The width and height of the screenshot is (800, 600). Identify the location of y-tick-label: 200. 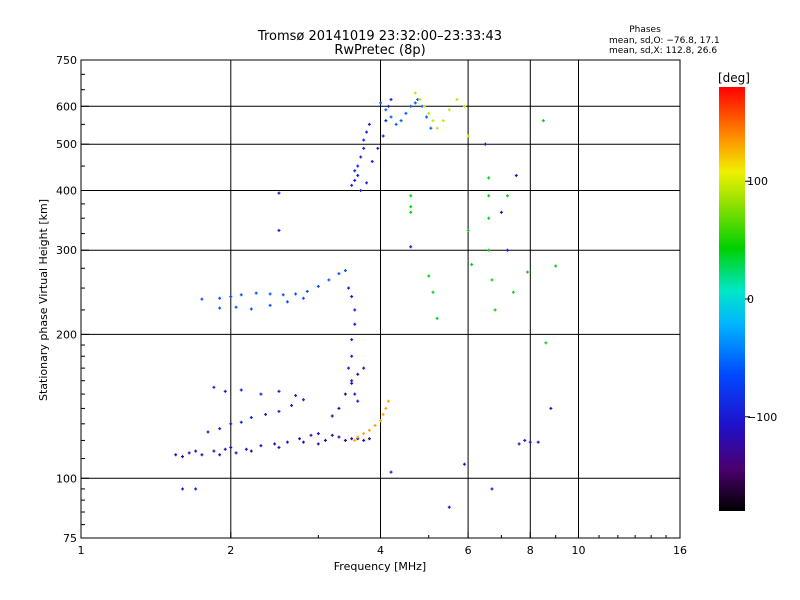
(66, 334).